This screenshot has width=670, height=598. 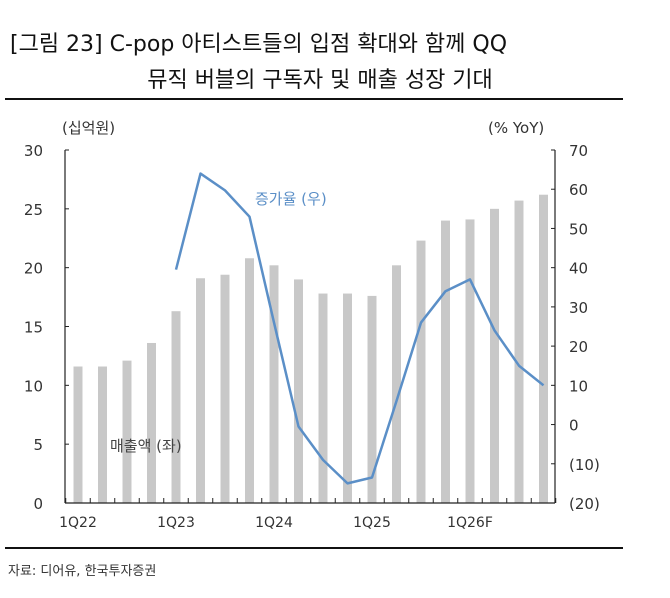 What do you see at coordinates (176, 407) in the screenshot?
I see `bar-1Q23` at bounding box center [176, 407].